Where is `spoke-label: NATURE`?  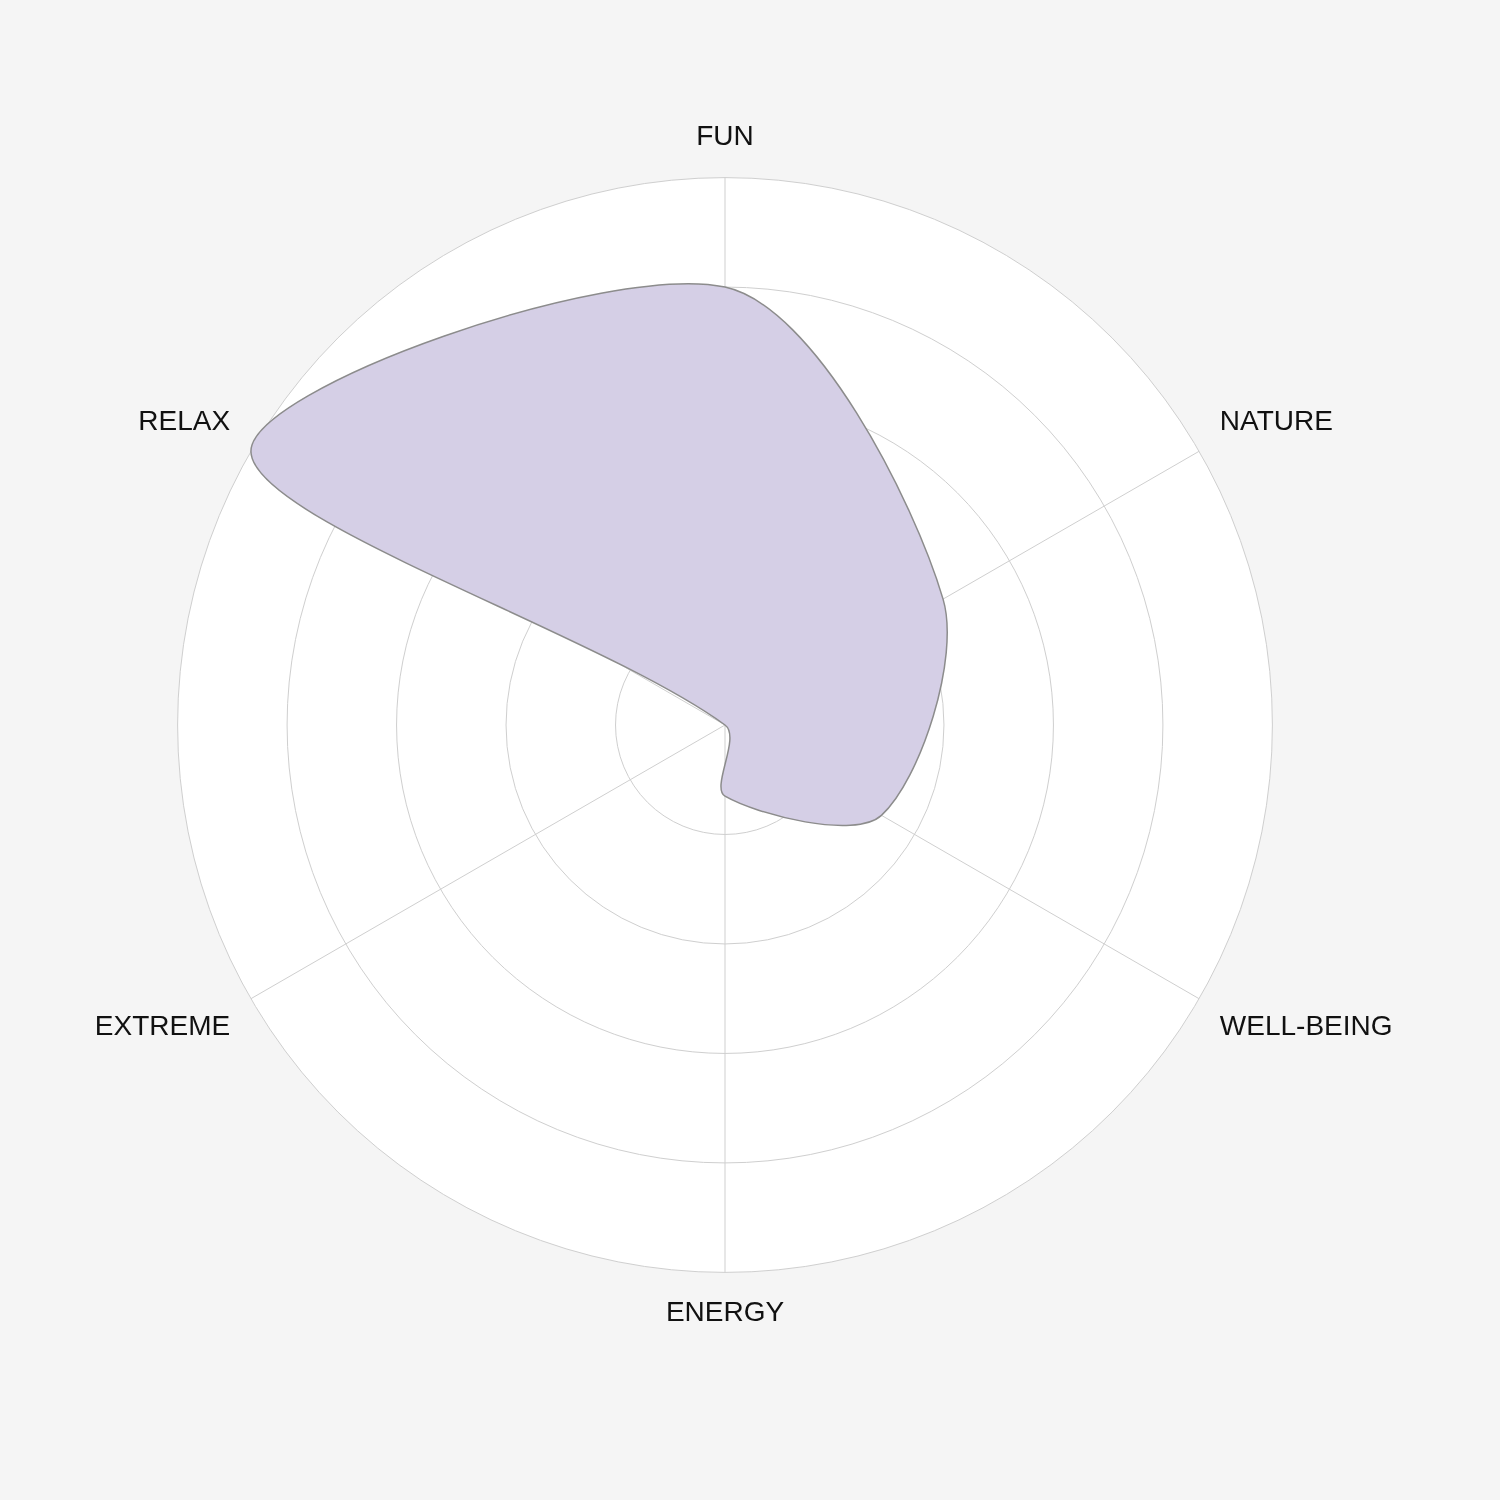 spoke-label: NATURE is located at coordinates (1276, 421).